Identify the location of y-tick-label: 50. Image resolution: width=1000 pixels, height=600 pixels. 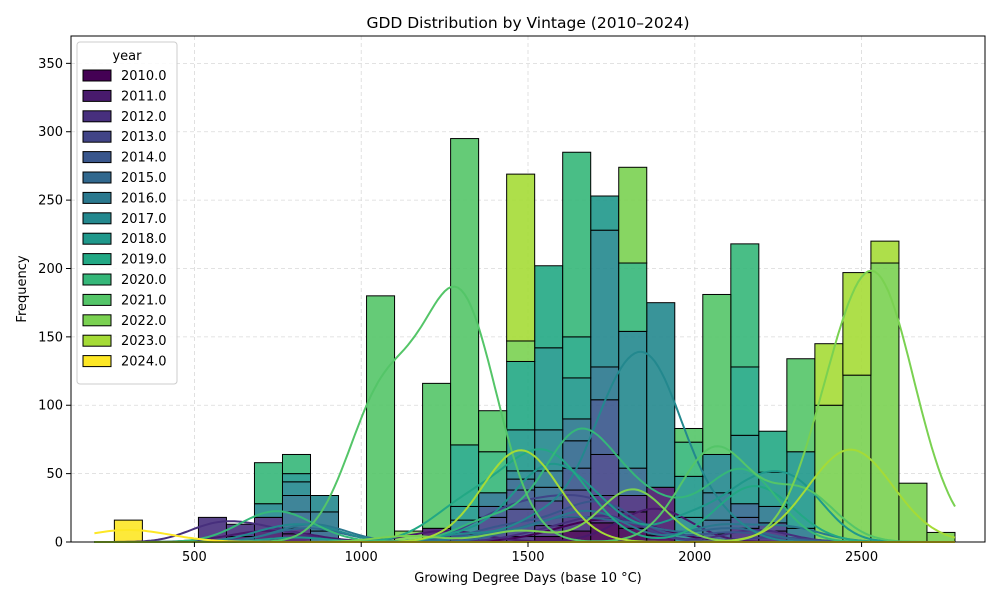
(54, 474).